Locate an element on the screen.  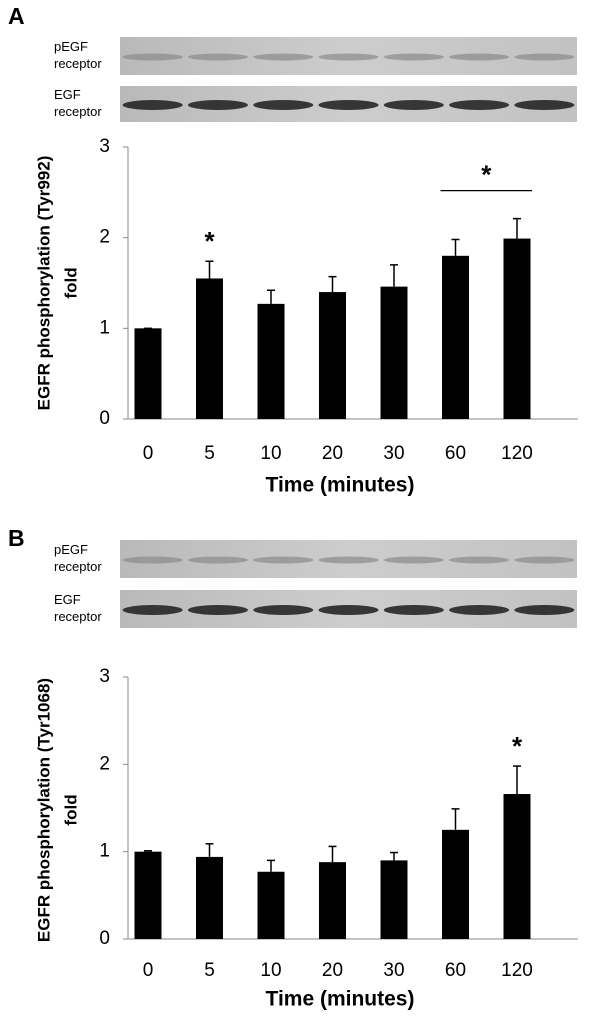
panel-letter: A is located at coordinates (16, 16).